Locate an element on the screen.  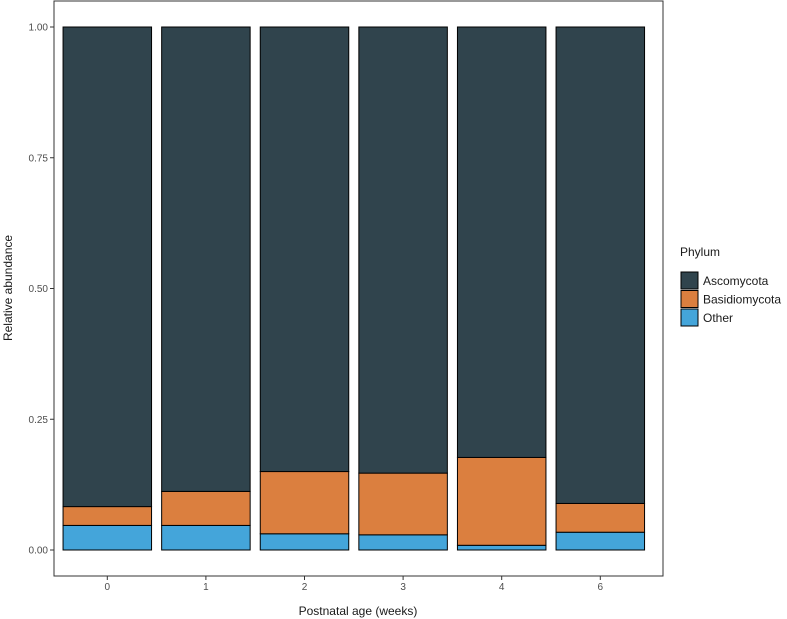
x-tick-label: 2 is located at coordinates (305, 587).